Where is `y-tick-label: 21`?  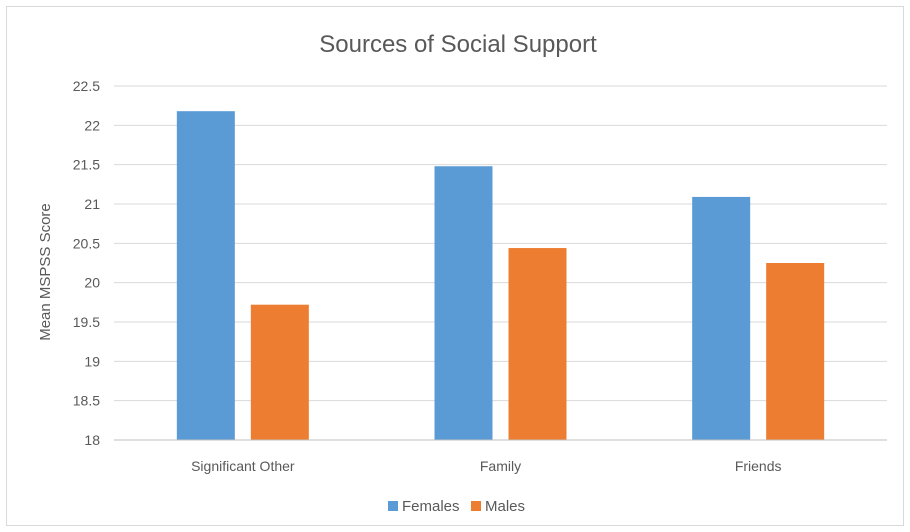 y-tick-label: 21 is located at coordinates (92, 204).